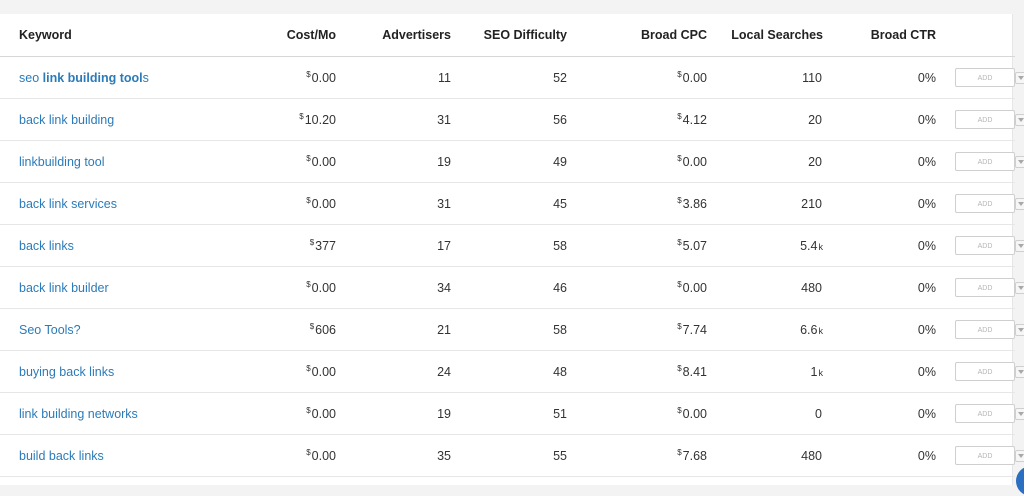 The height and width of the screenshot is (496, 1024). What do you see at coordinates (107, 203) in the screenshot?
I see `keyword-link: back link services` at bounding box center [107, 203].